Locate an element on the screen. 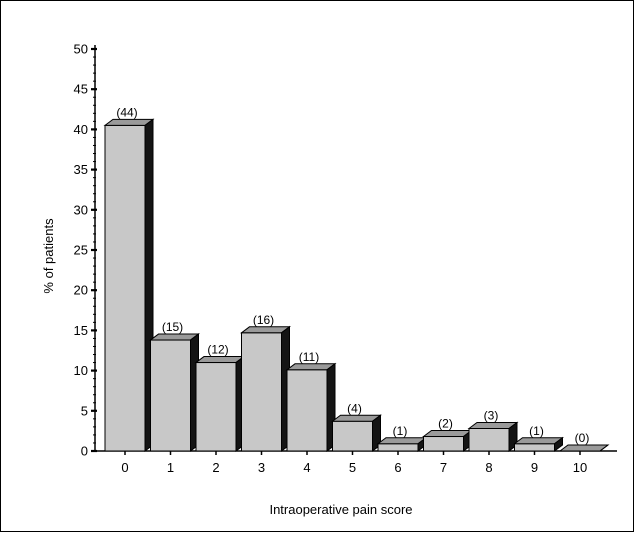 The image size is (634, 533). y-tick-label: 25 is located at coordinates (81, 250).